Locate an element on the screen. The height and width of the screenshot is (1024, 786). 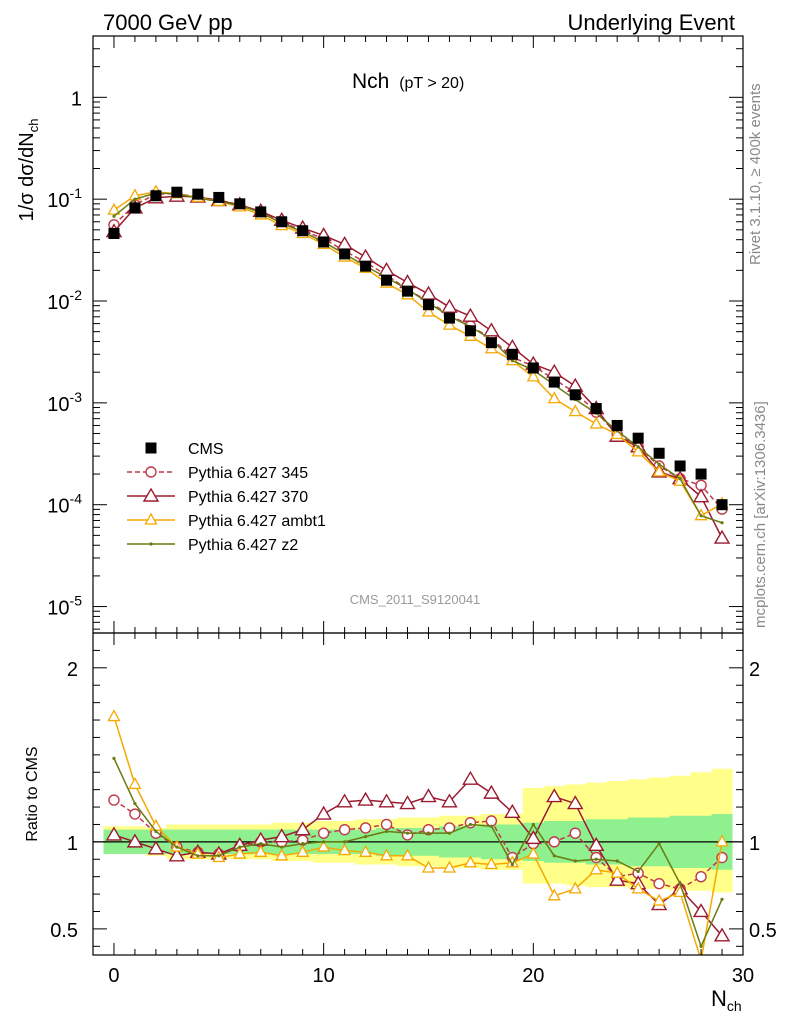
tick-exponent: -5 is located at coordinates (76, 601).